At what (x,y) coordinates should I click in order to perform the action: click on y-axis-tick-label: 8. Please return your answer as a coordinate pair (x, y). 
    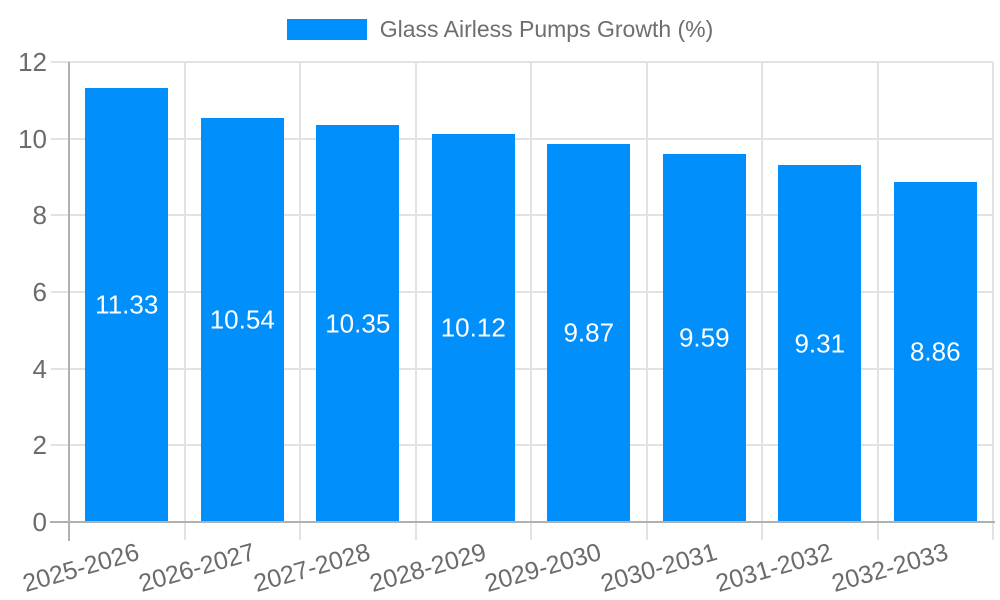
    Looking at the image, I should click on (39, 215).